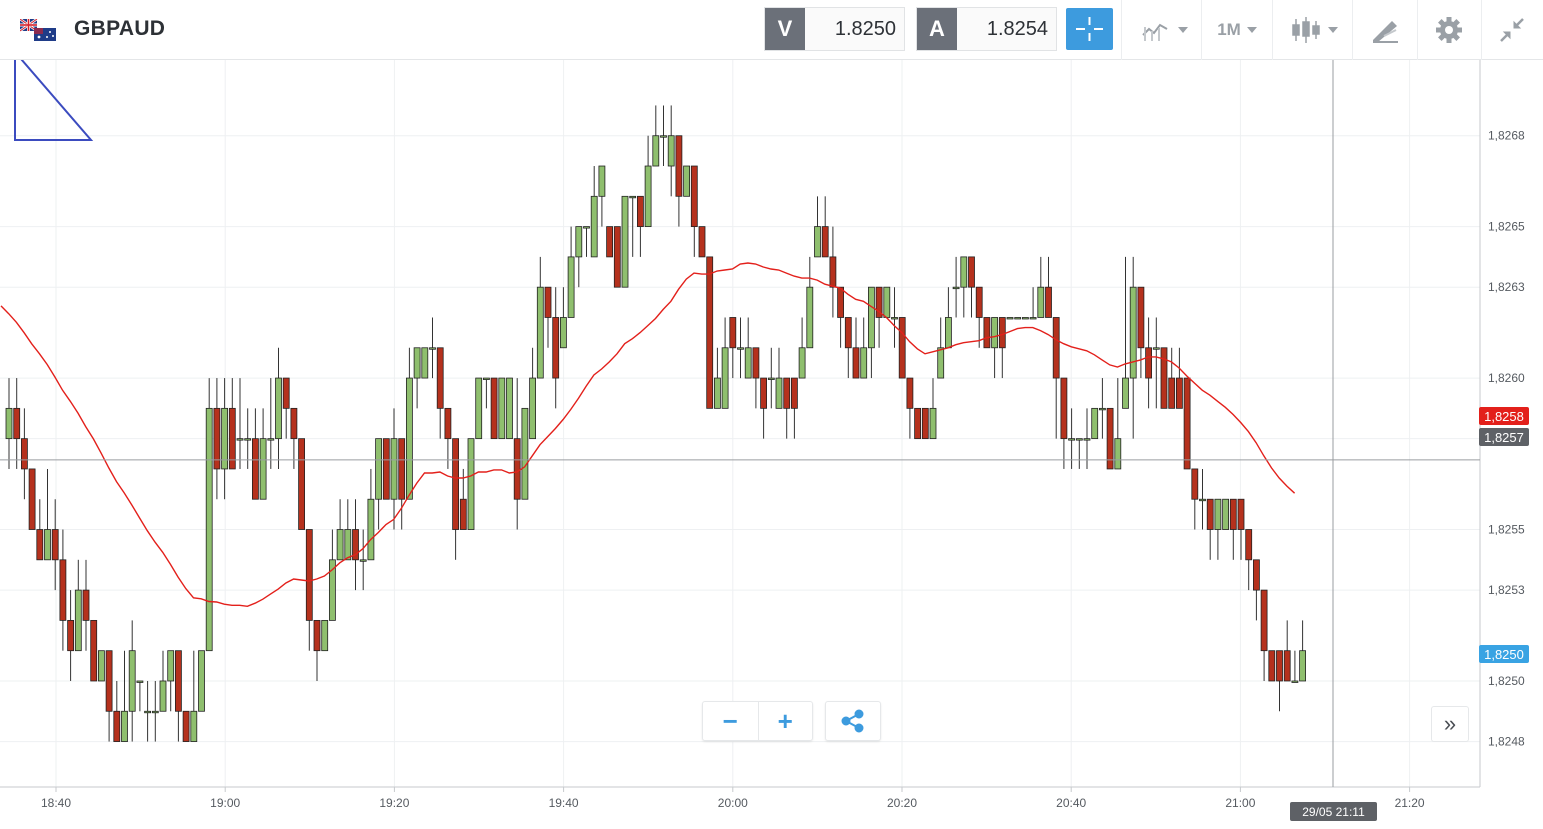  What do you see at coordinates (785, 721) in the screenshot?
I see `zoom-in-button: +` at bounding box center [785, 721].